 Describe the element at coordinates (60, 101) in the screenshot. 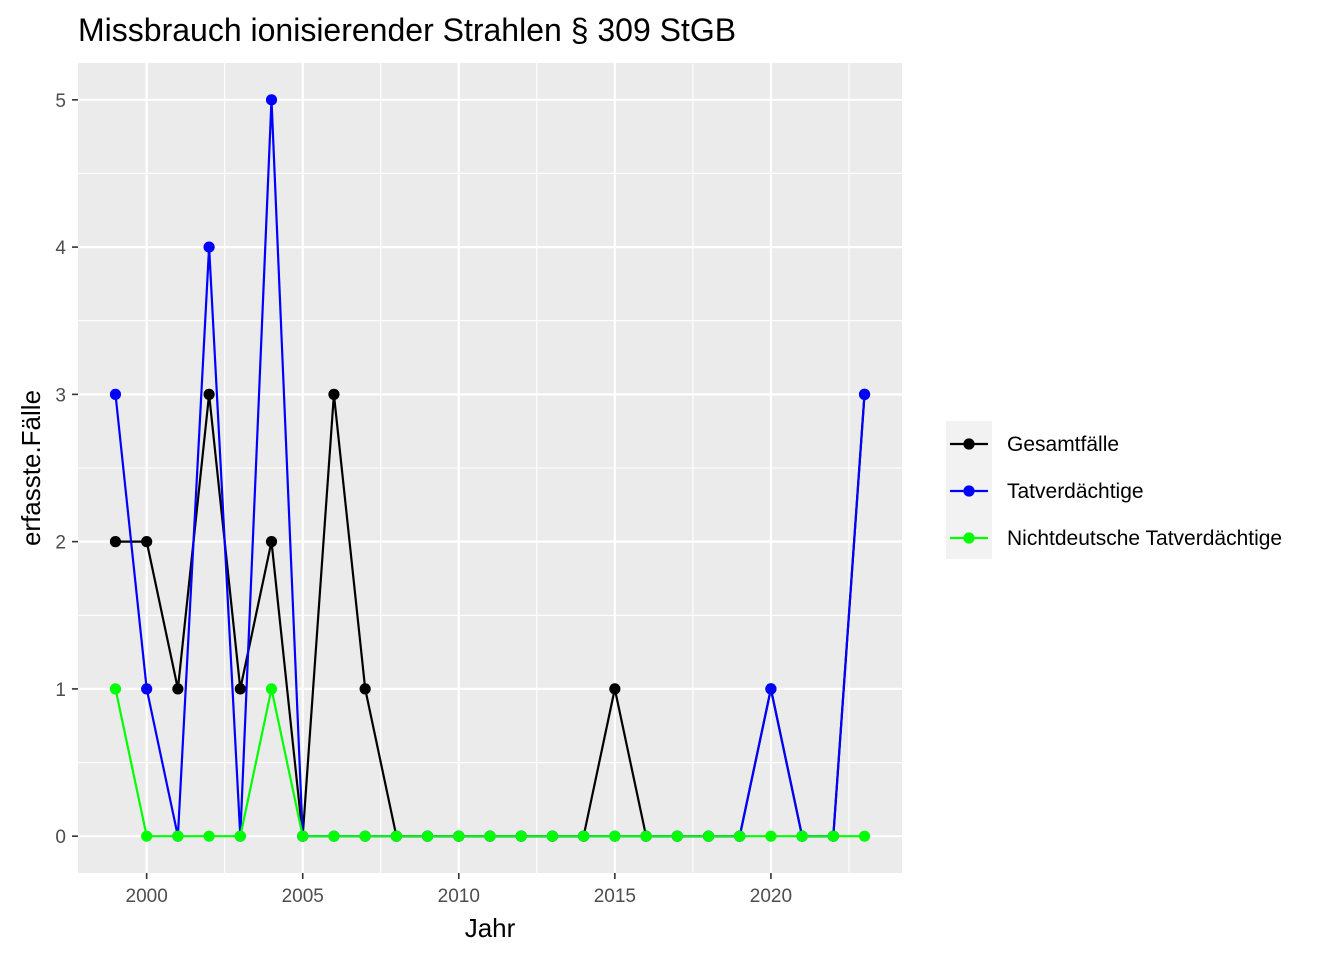

I see `y-tick-label: 5` at that location.